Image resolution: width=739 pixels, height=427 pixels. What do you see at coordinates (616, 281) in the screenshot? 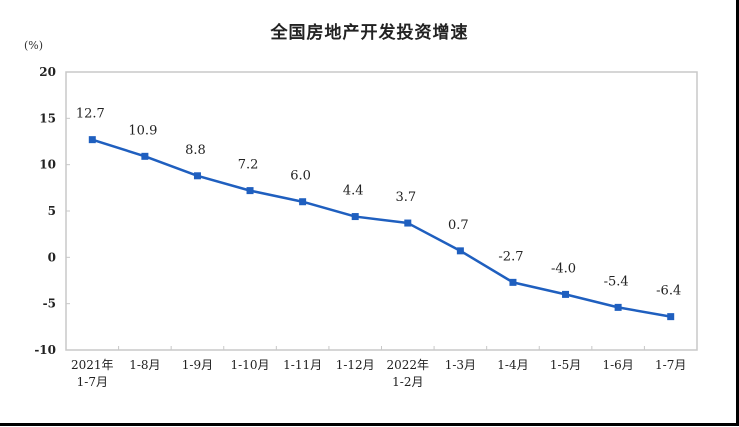
I see `data-label: -5.4` at bounding box center [616, 281].